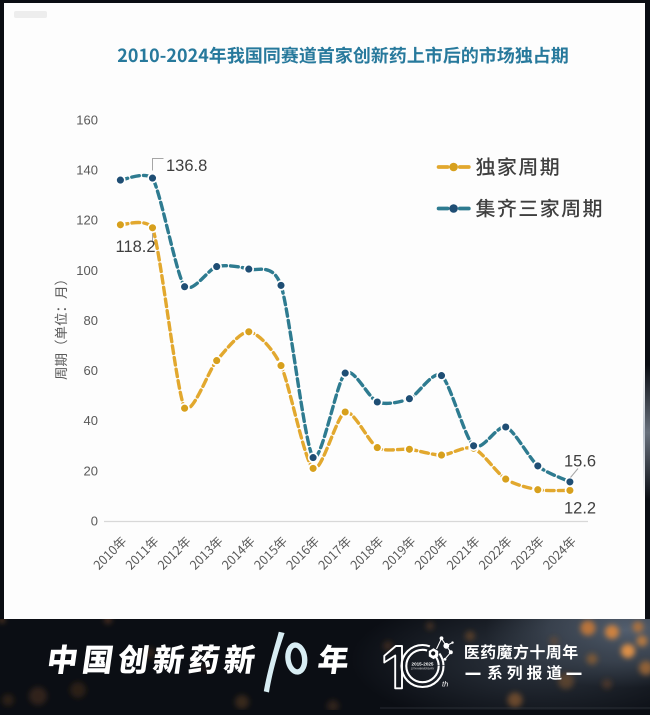 This screenshot has height=715, width=650. Describe the element at coordinates (87, 170) in the screenshot. I see `svg-text: 140` at that location.